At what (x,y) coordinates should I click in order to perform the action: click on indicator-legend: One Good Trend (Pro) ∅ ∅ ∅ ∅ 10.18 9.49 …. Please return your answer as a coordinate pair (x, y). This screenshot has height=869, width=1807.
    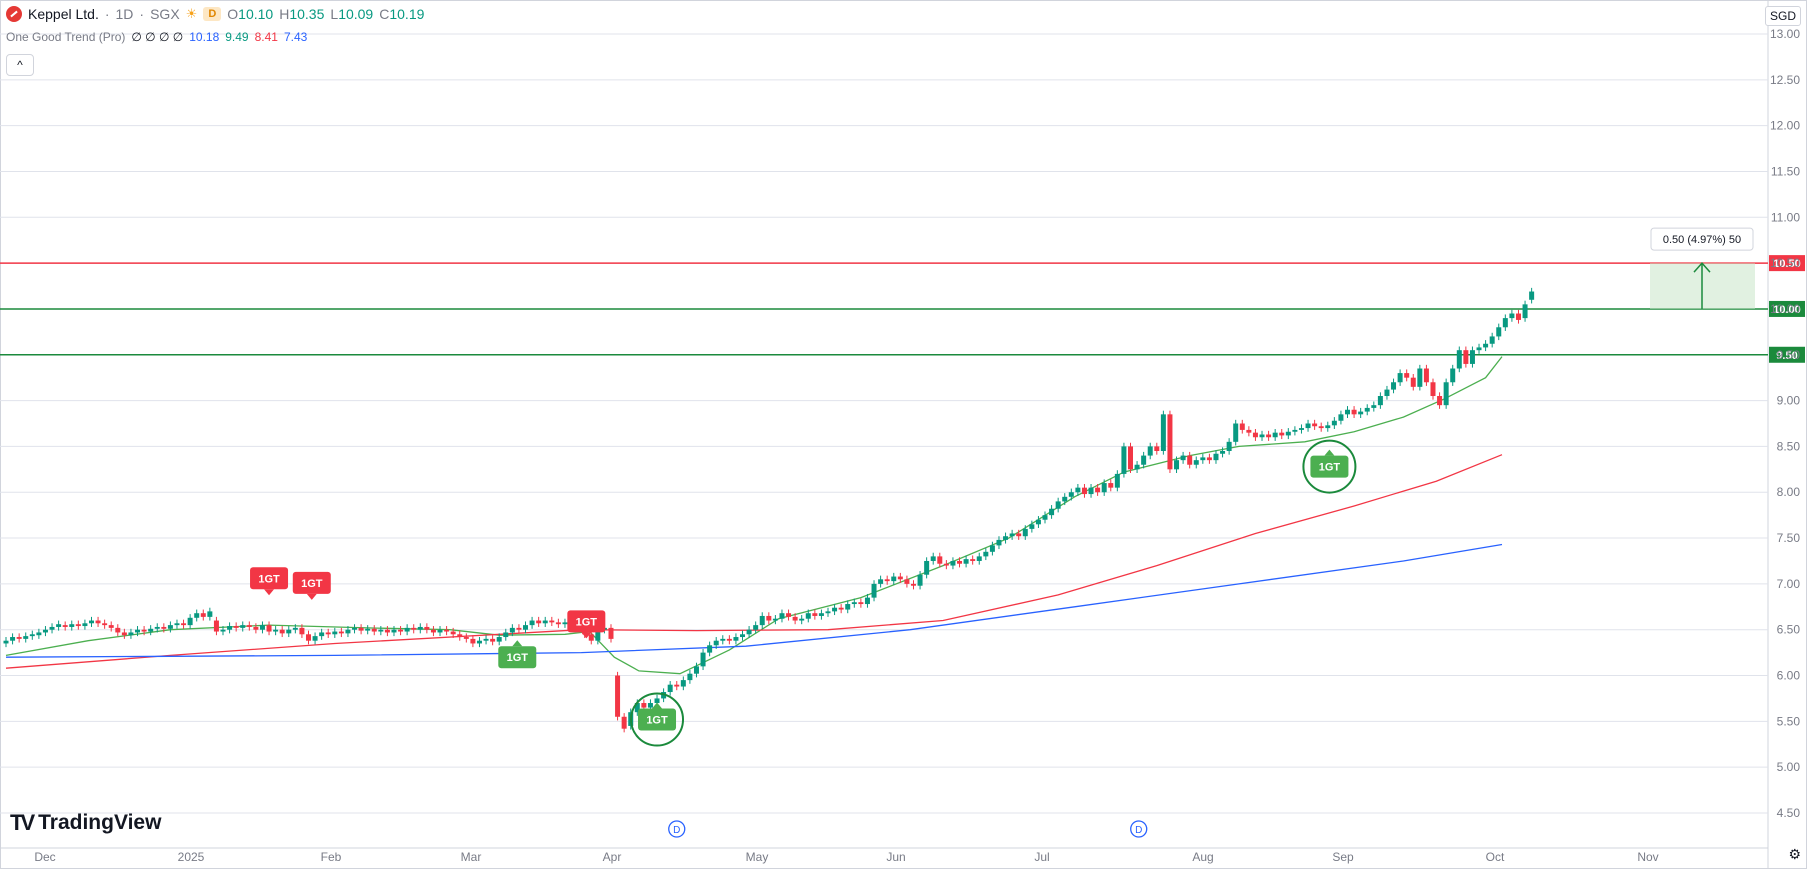
    Looking at the image, I should click on (156, 37).